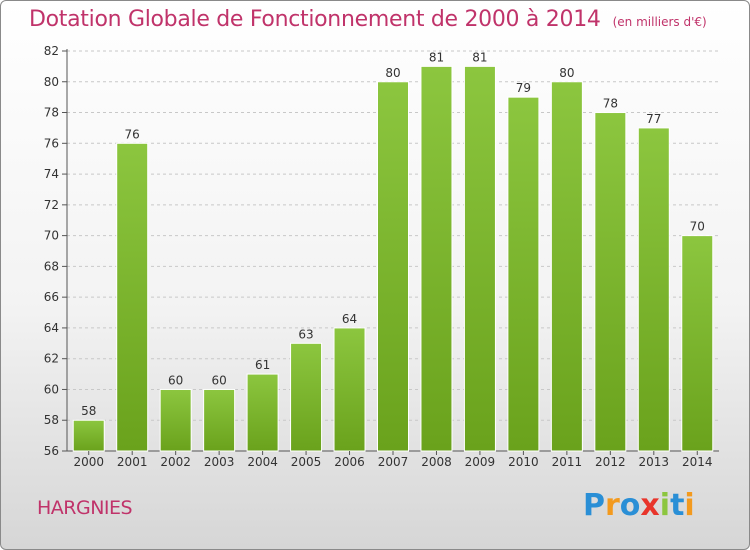  I want to click on proxiti-logo: Proxiti, so click(639, 505).